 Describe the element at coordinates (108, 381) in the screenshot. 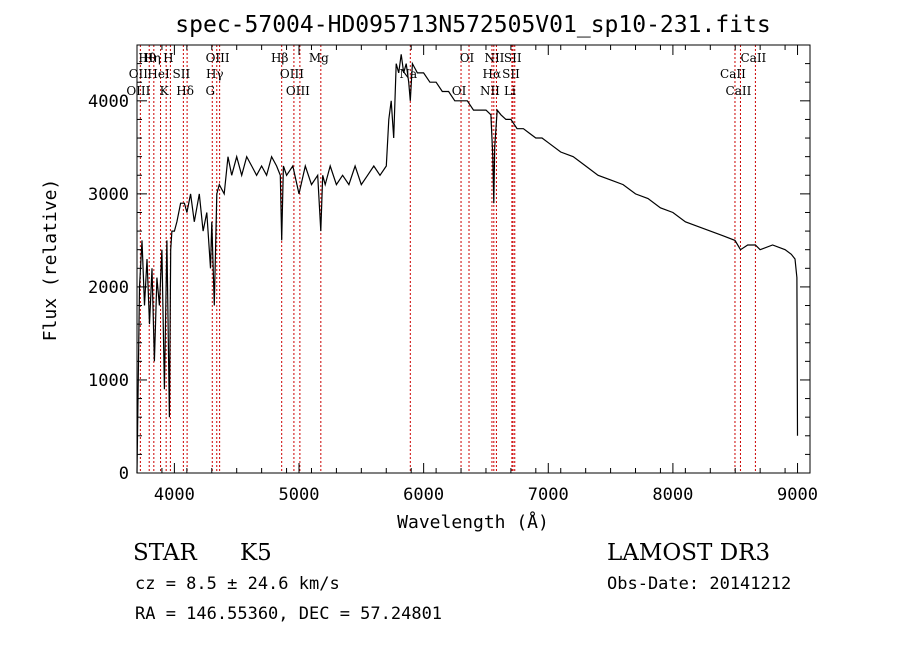

I see `y-tick-label: 1000` at that location.